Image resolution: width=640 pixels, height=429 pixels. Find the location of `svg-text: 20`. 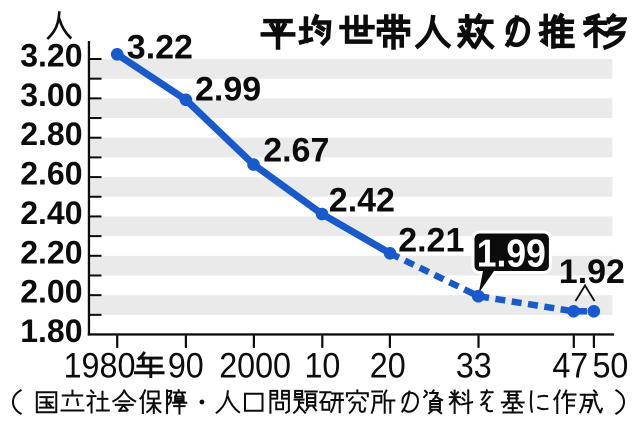

svg-text: 20 is located at coordinates (388, 366).